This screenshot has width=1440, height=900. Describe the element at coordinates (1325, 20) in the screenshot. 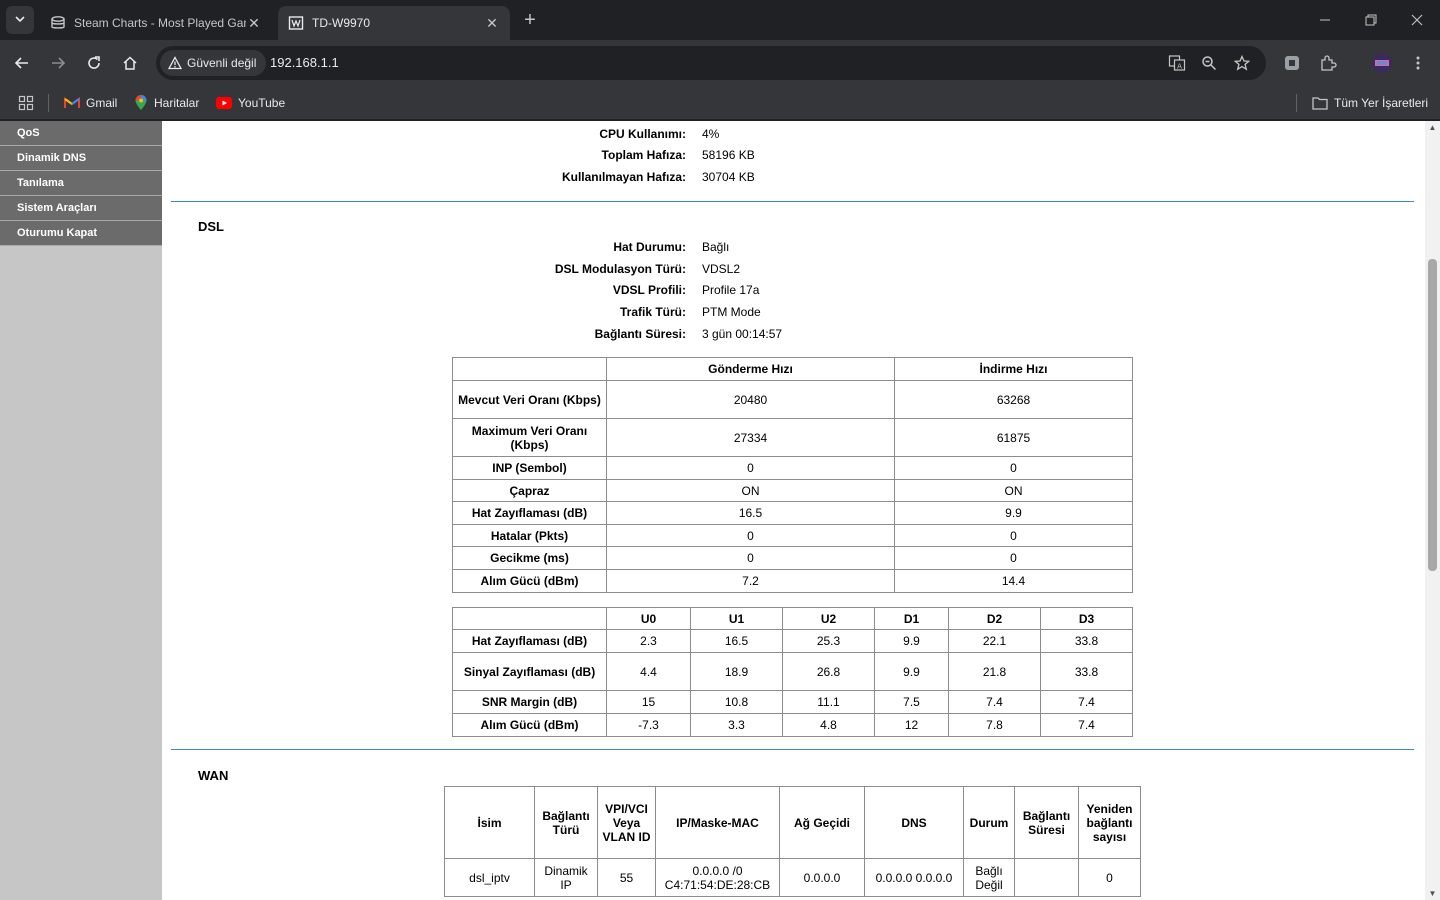

I see `minimize-window-icon` at that location.